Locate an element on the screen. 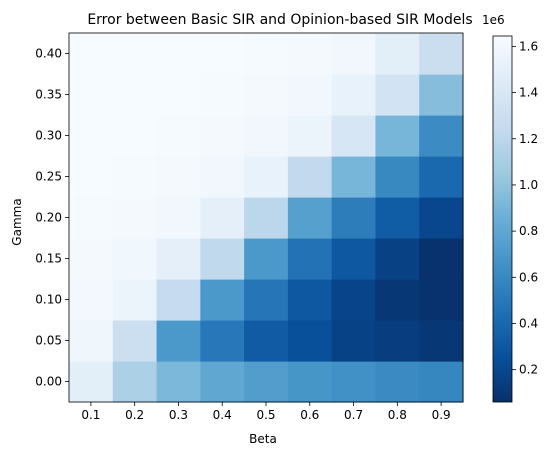 The width and height of the screenshot is (551, 459). y-tick-label: 0.15 is located at coordinates (48, 259).